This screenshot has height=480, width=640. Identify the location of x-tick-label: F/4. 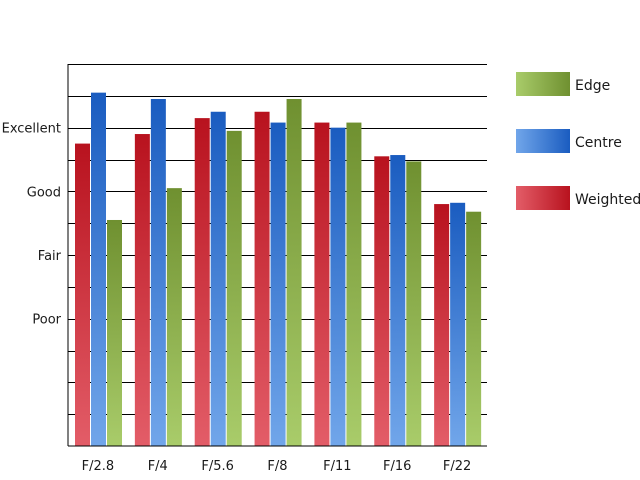
(158, 466).